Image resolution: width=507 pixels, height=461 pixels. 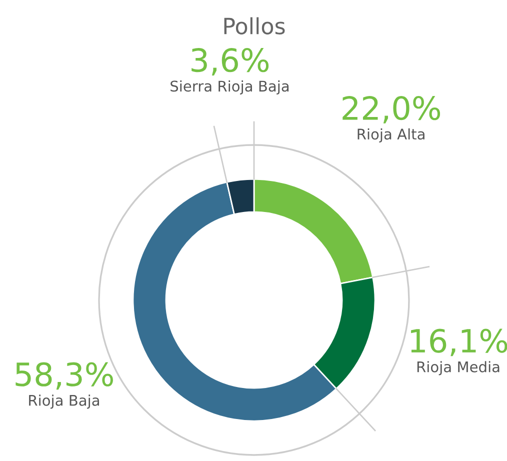 What do you see at coordinates (230, 62) in the screenshot?
I see `data-label: 3,6%` at bounding box center [230, 62].